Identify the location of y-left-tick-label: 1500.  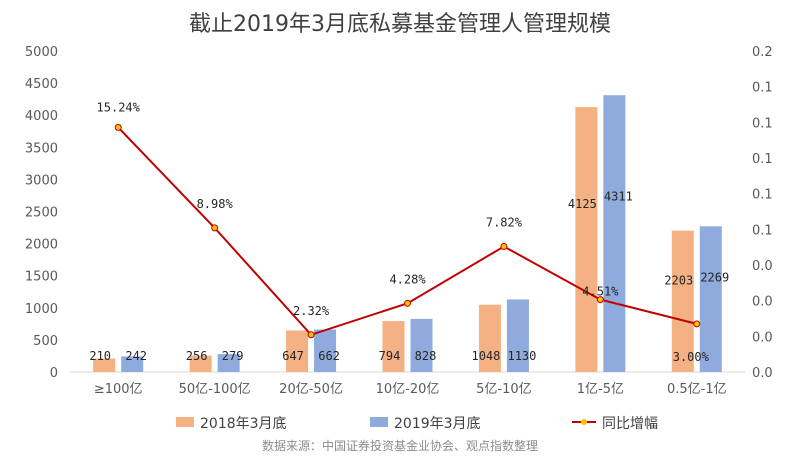
(41, 277).